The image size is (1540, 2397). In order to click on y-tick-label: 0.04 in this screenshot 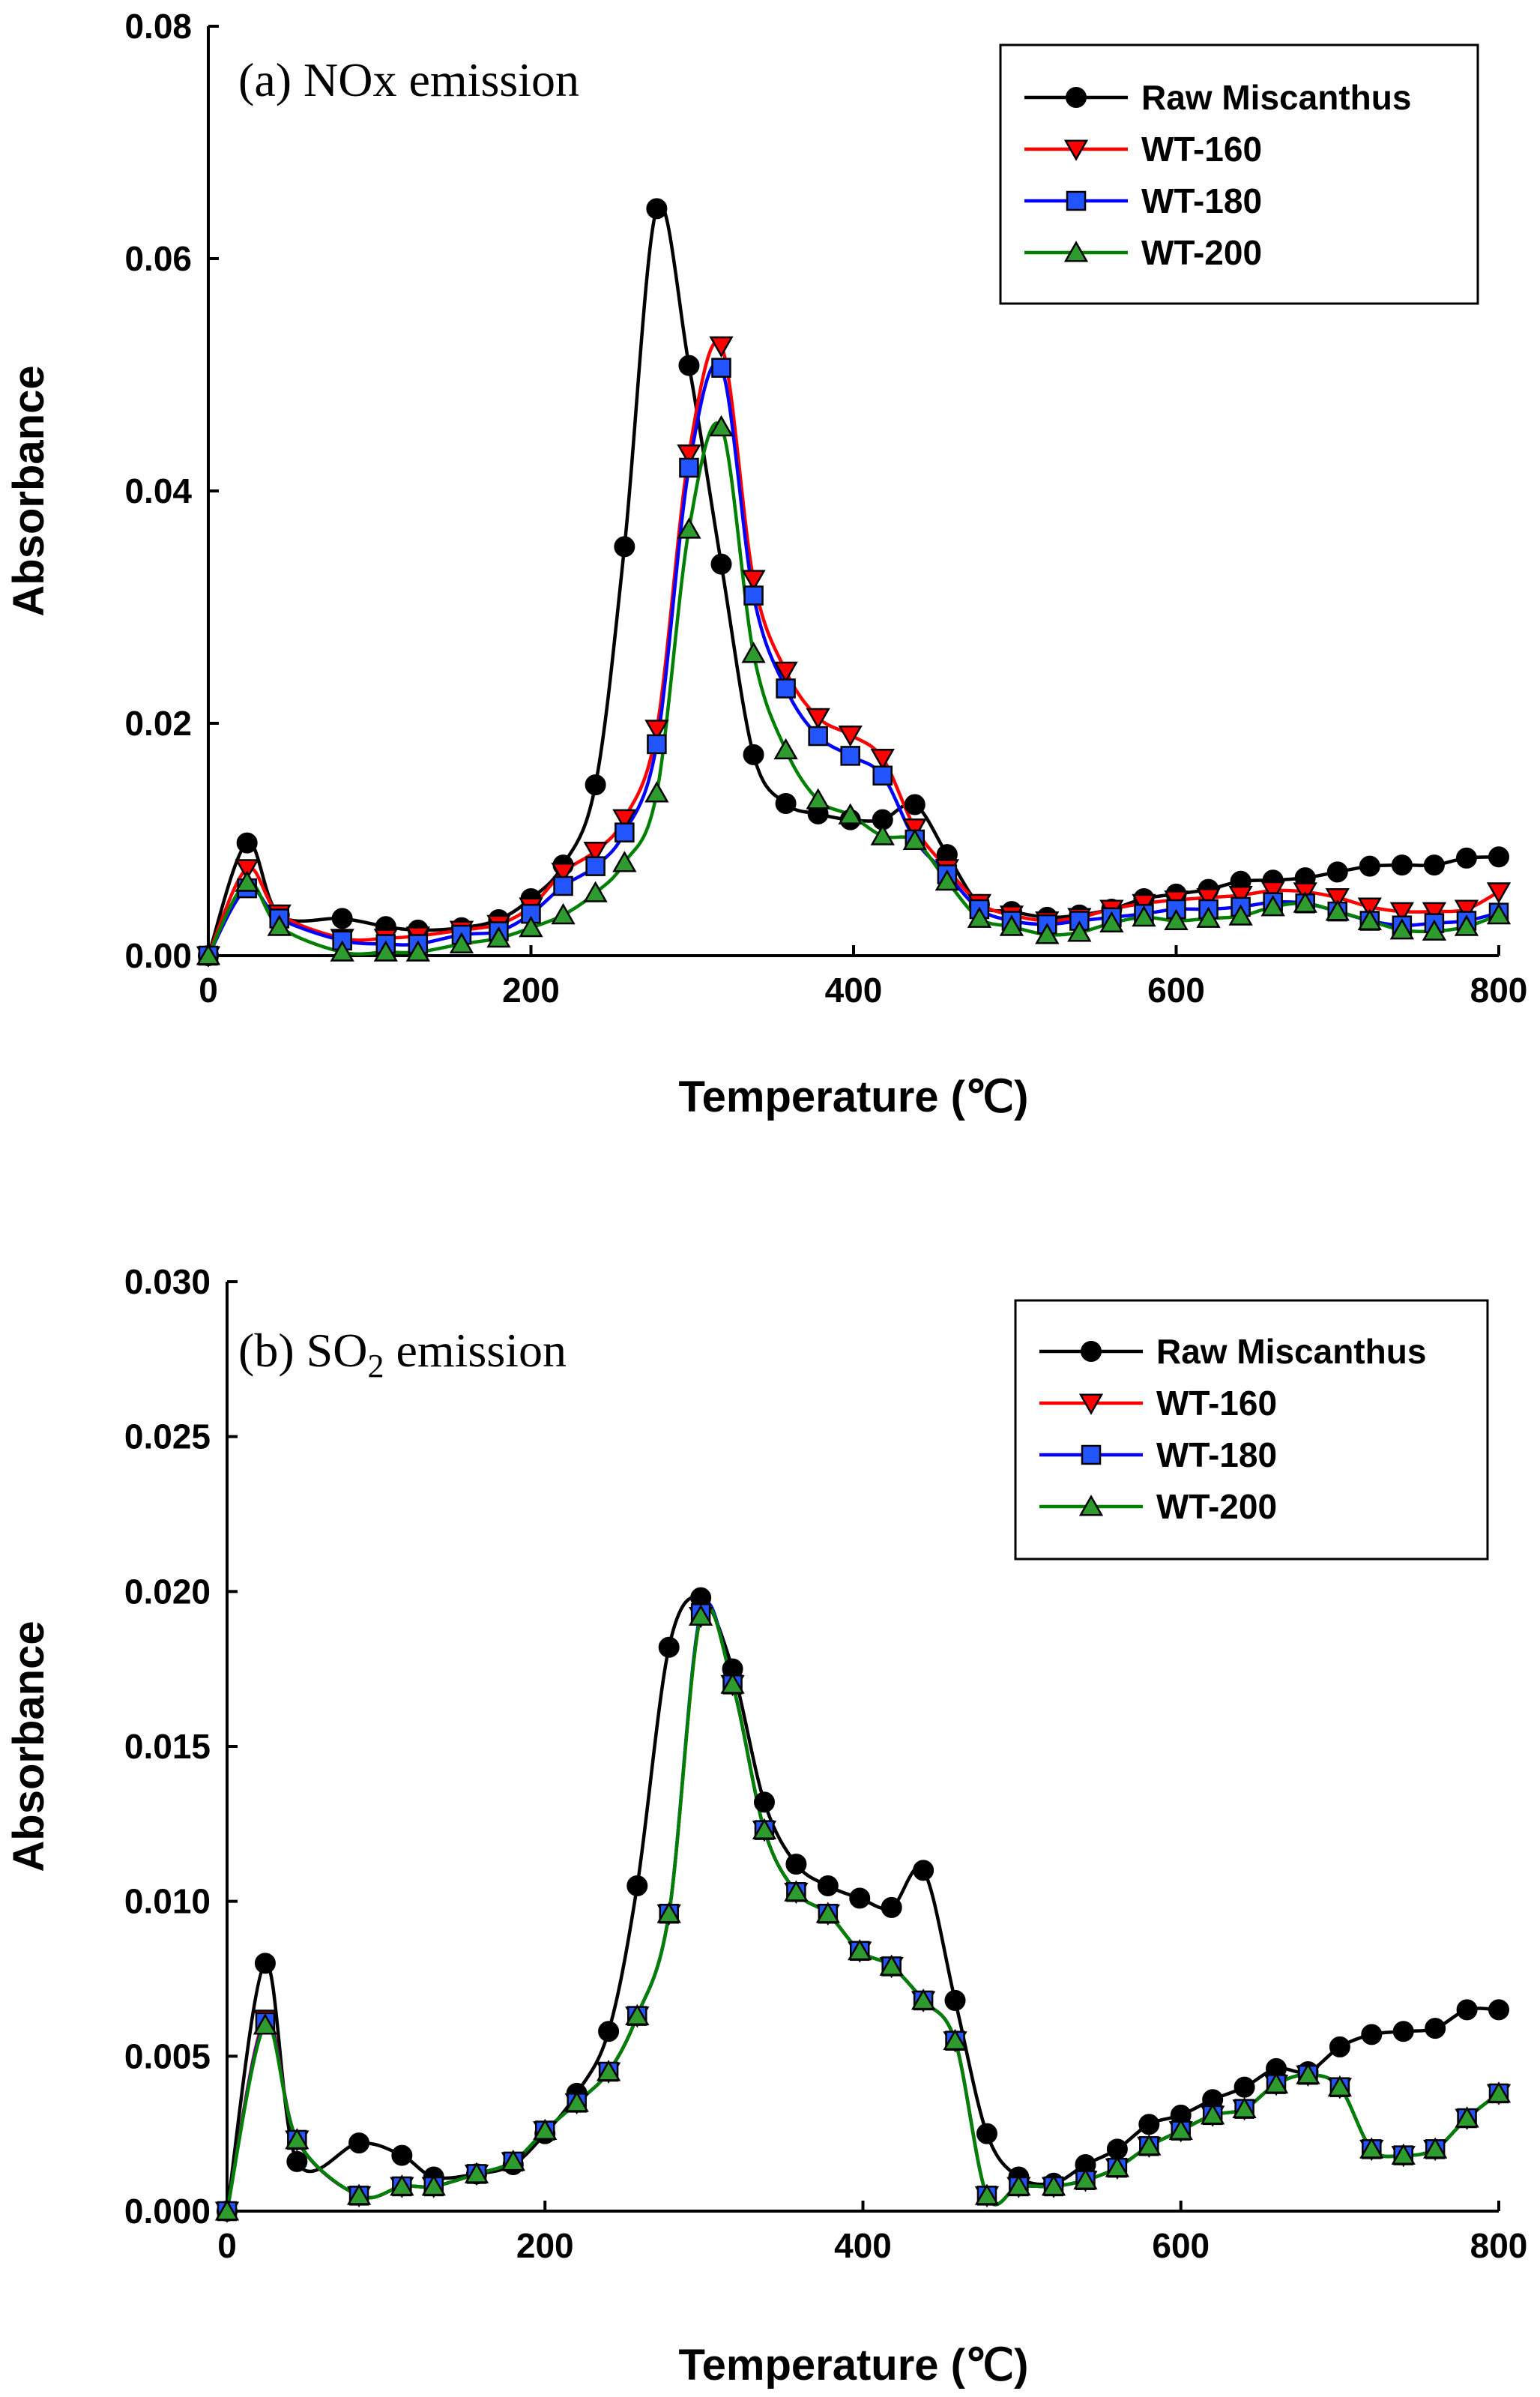, I will do `click(158, 490)`.